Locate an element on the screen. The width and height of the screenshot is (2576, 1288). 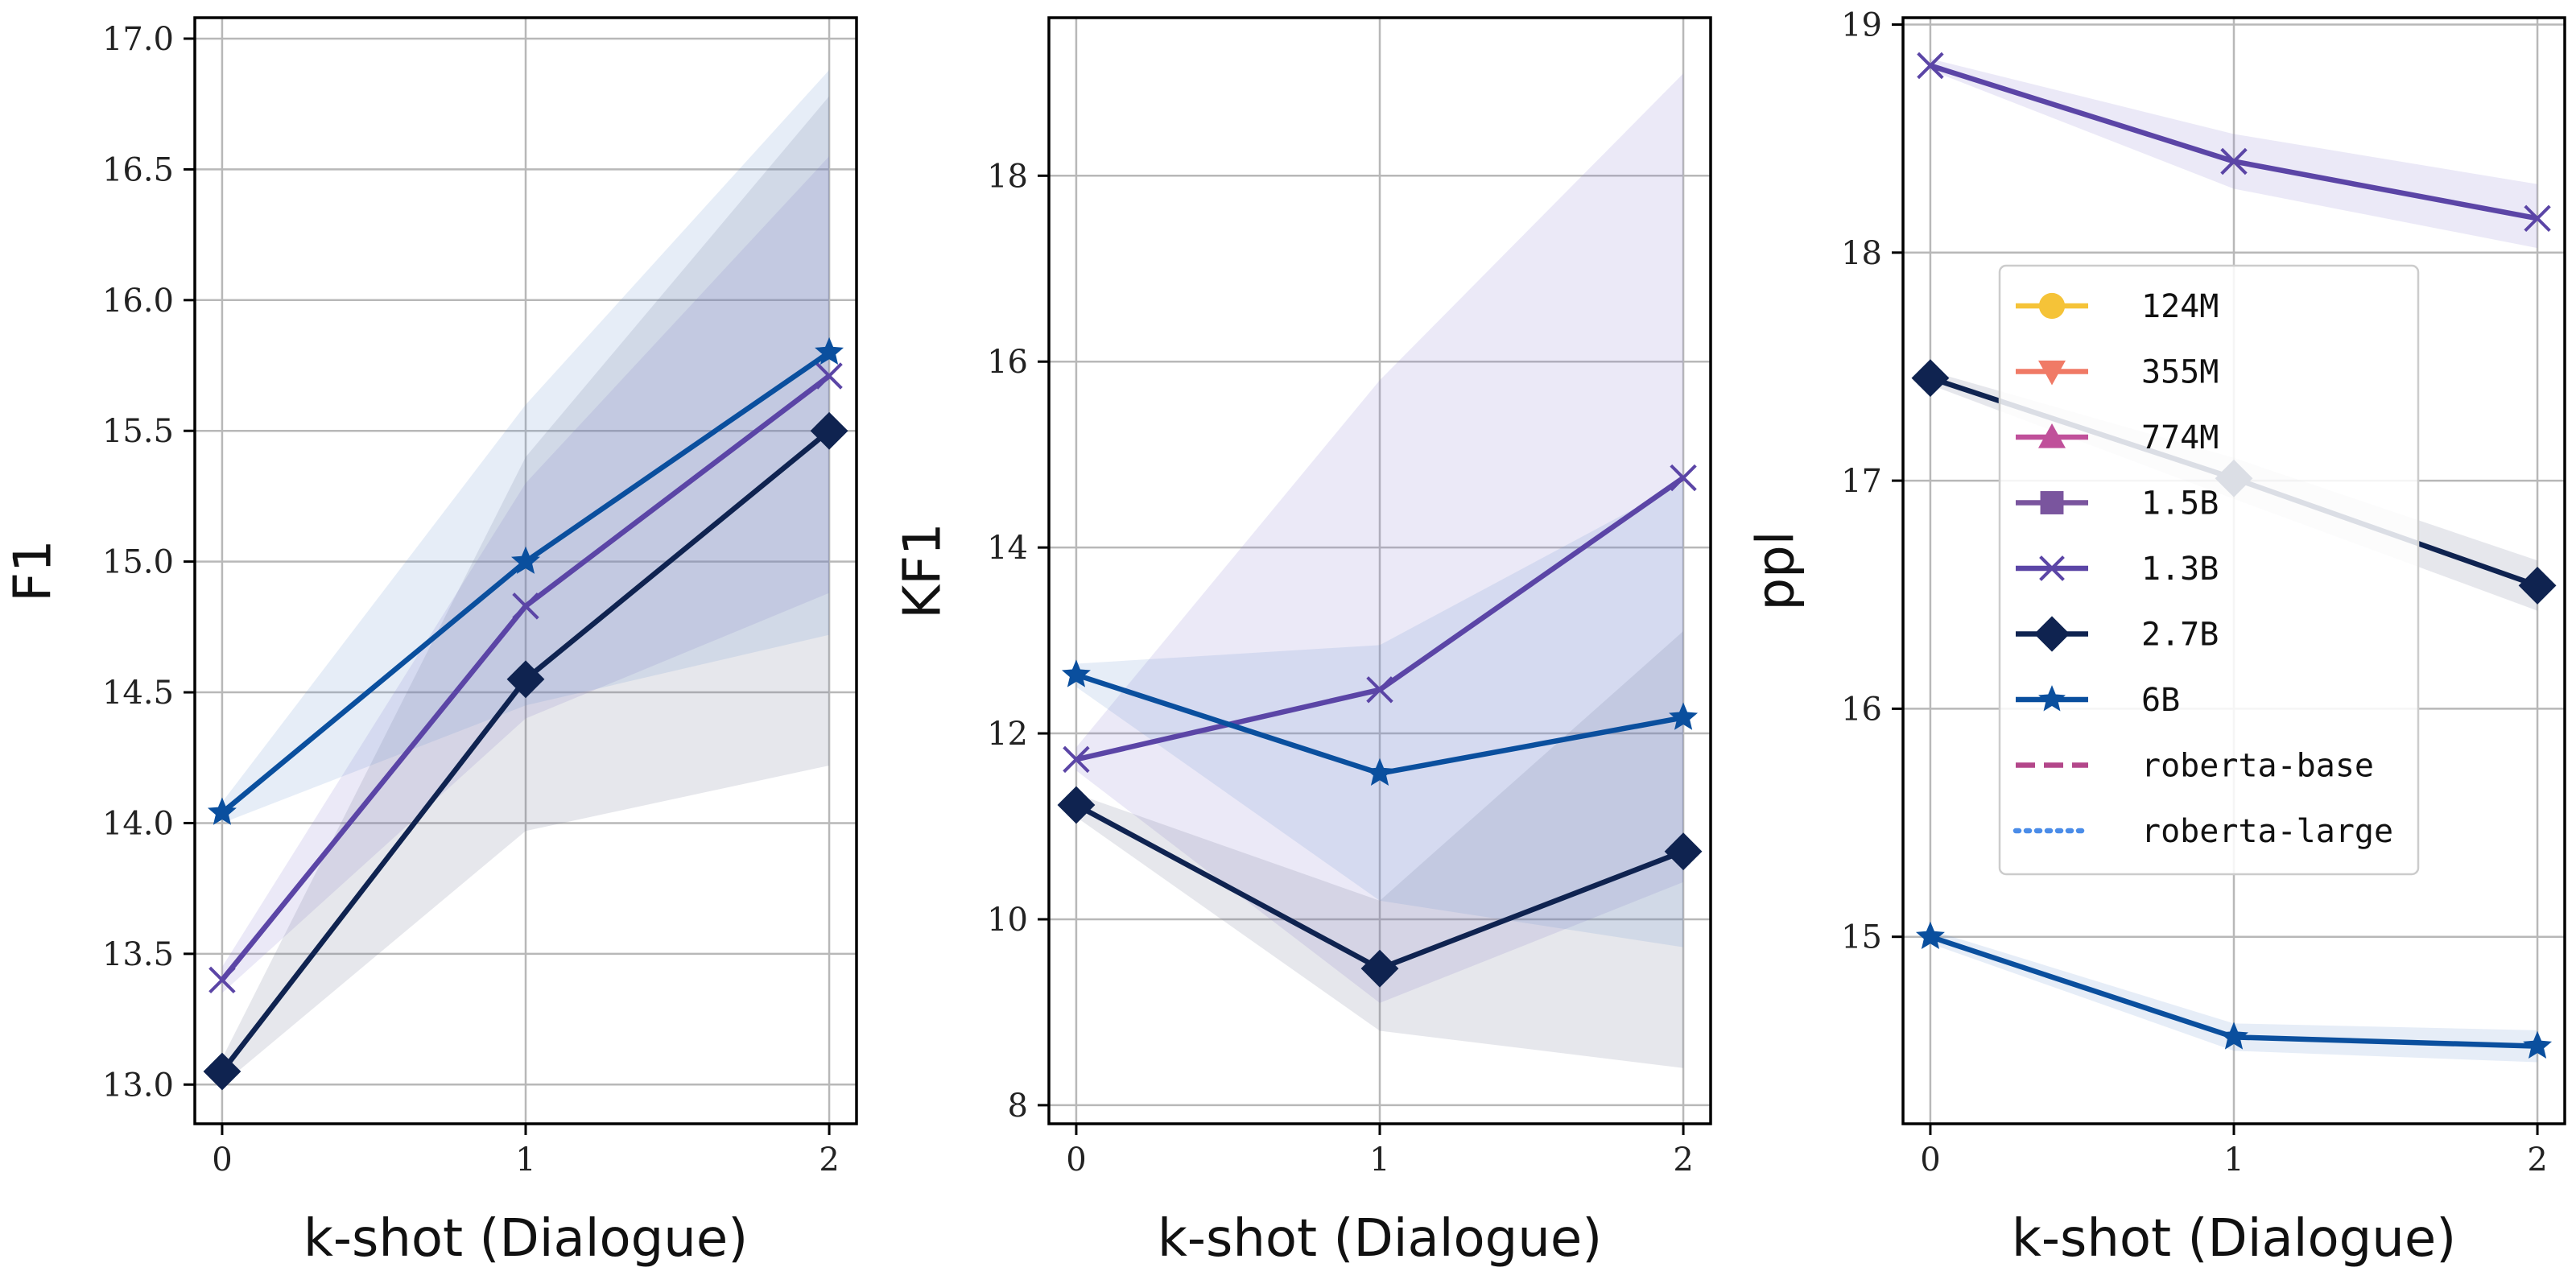
kf1-xtick-label-0: 0 is located at coordinates (1076, 1160).